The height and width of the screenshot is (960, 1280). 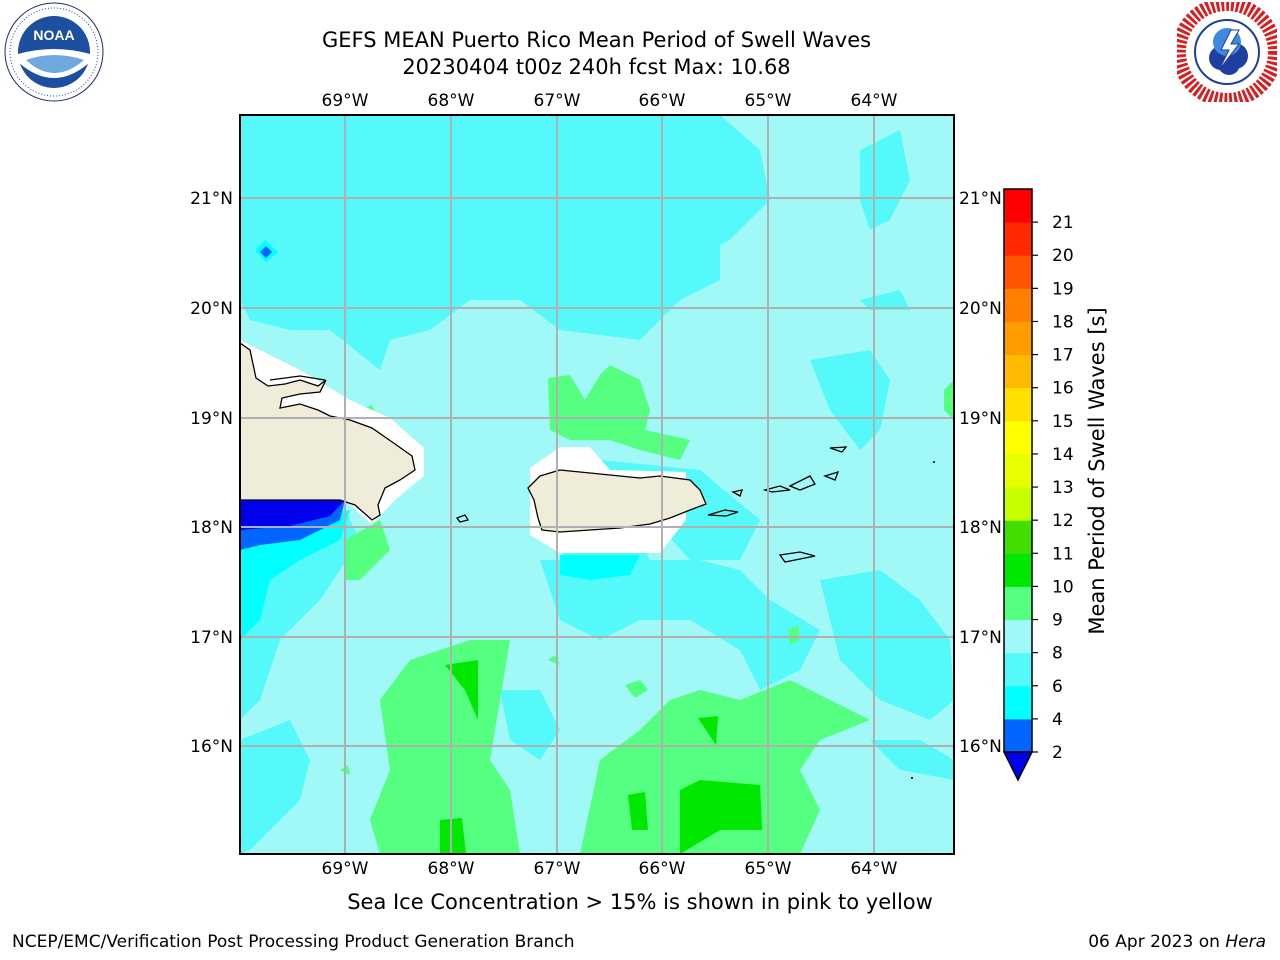 What do you see at coordinates (1063, 554) in the screenshot?
I see `colorbar-tick-label: 11` at bounding box center [1063, 554].